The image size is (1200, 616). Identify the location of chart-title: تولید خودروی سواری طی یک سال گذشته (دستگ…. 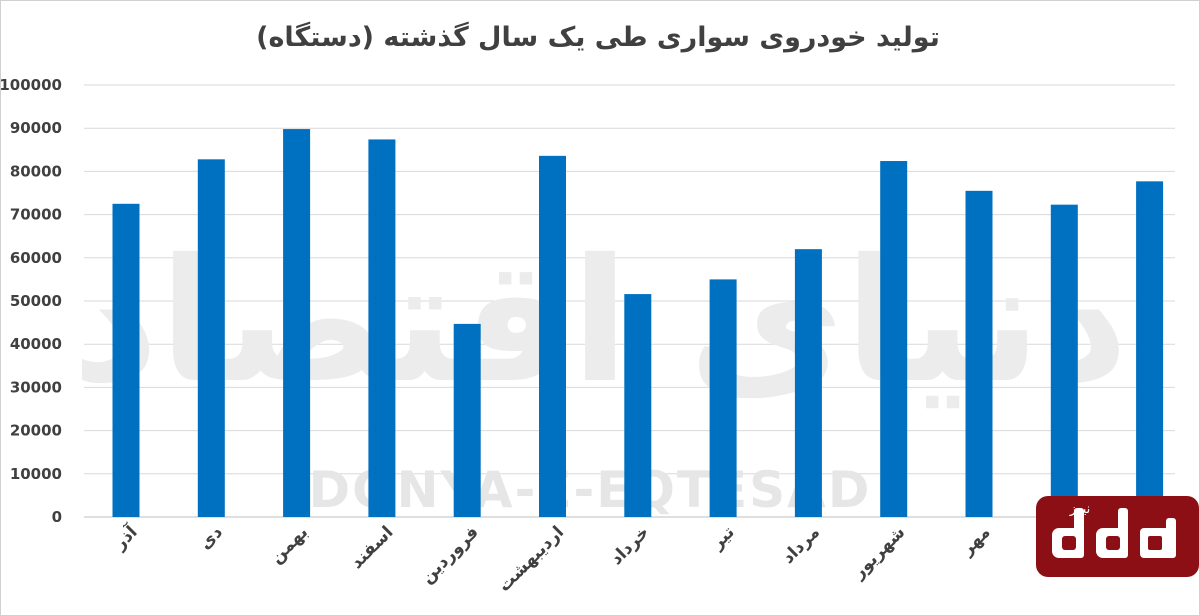
(598, 37).